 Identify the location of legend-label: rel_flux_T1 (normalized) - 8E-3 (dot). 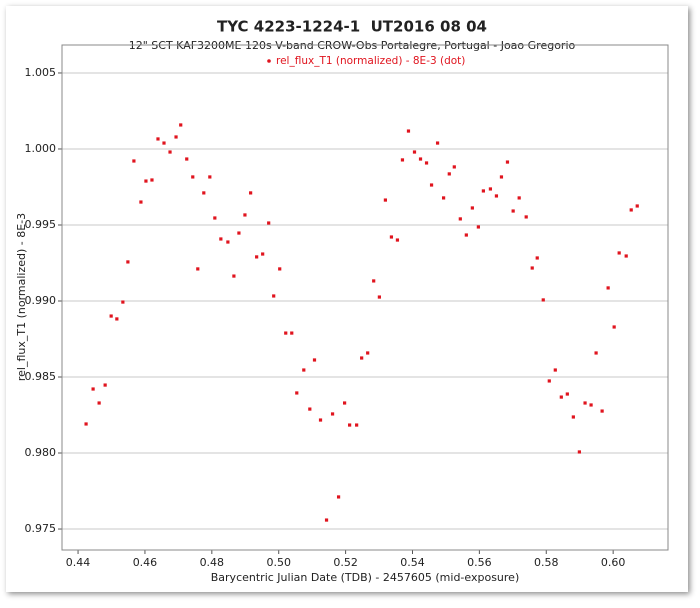
(370, 61).